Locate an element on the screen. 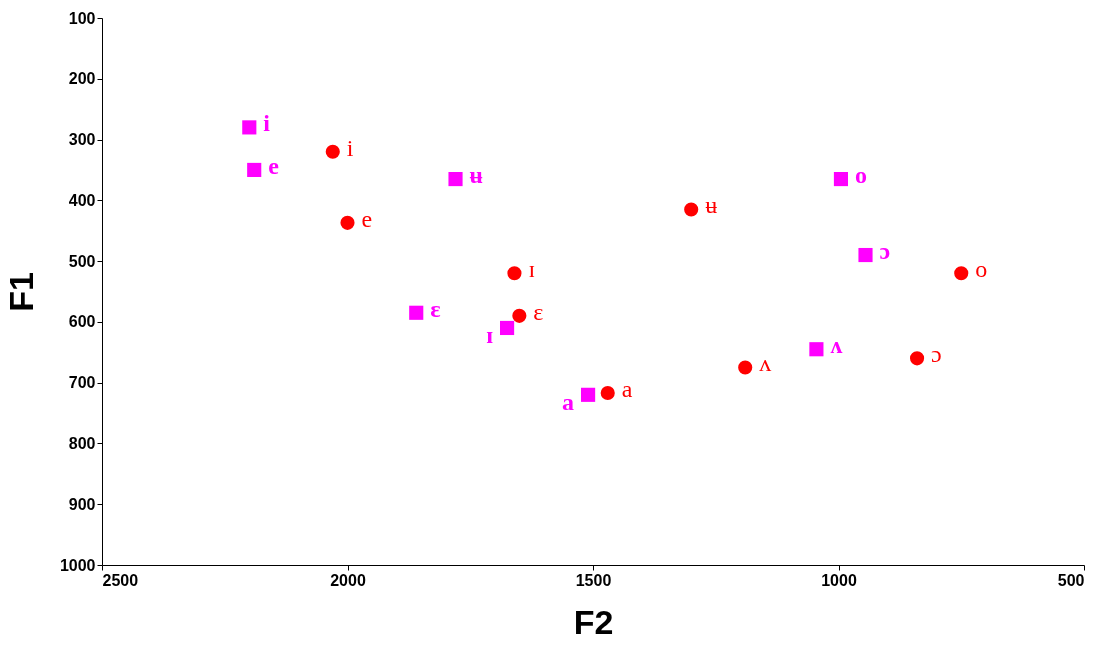 The image size is (1118, 653). x-tick-label: 2000 is located at coordinates (348, 580).